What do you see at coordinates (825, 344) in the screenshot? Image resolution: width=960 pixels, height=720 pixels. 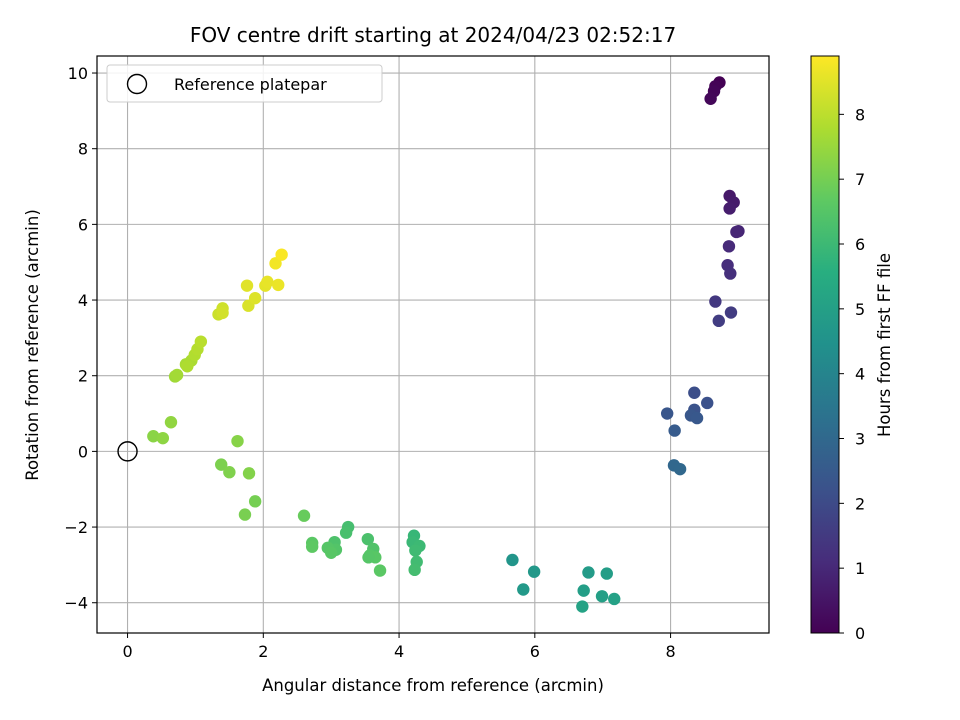 I see `colorbar` at bounding box center [825, 344].